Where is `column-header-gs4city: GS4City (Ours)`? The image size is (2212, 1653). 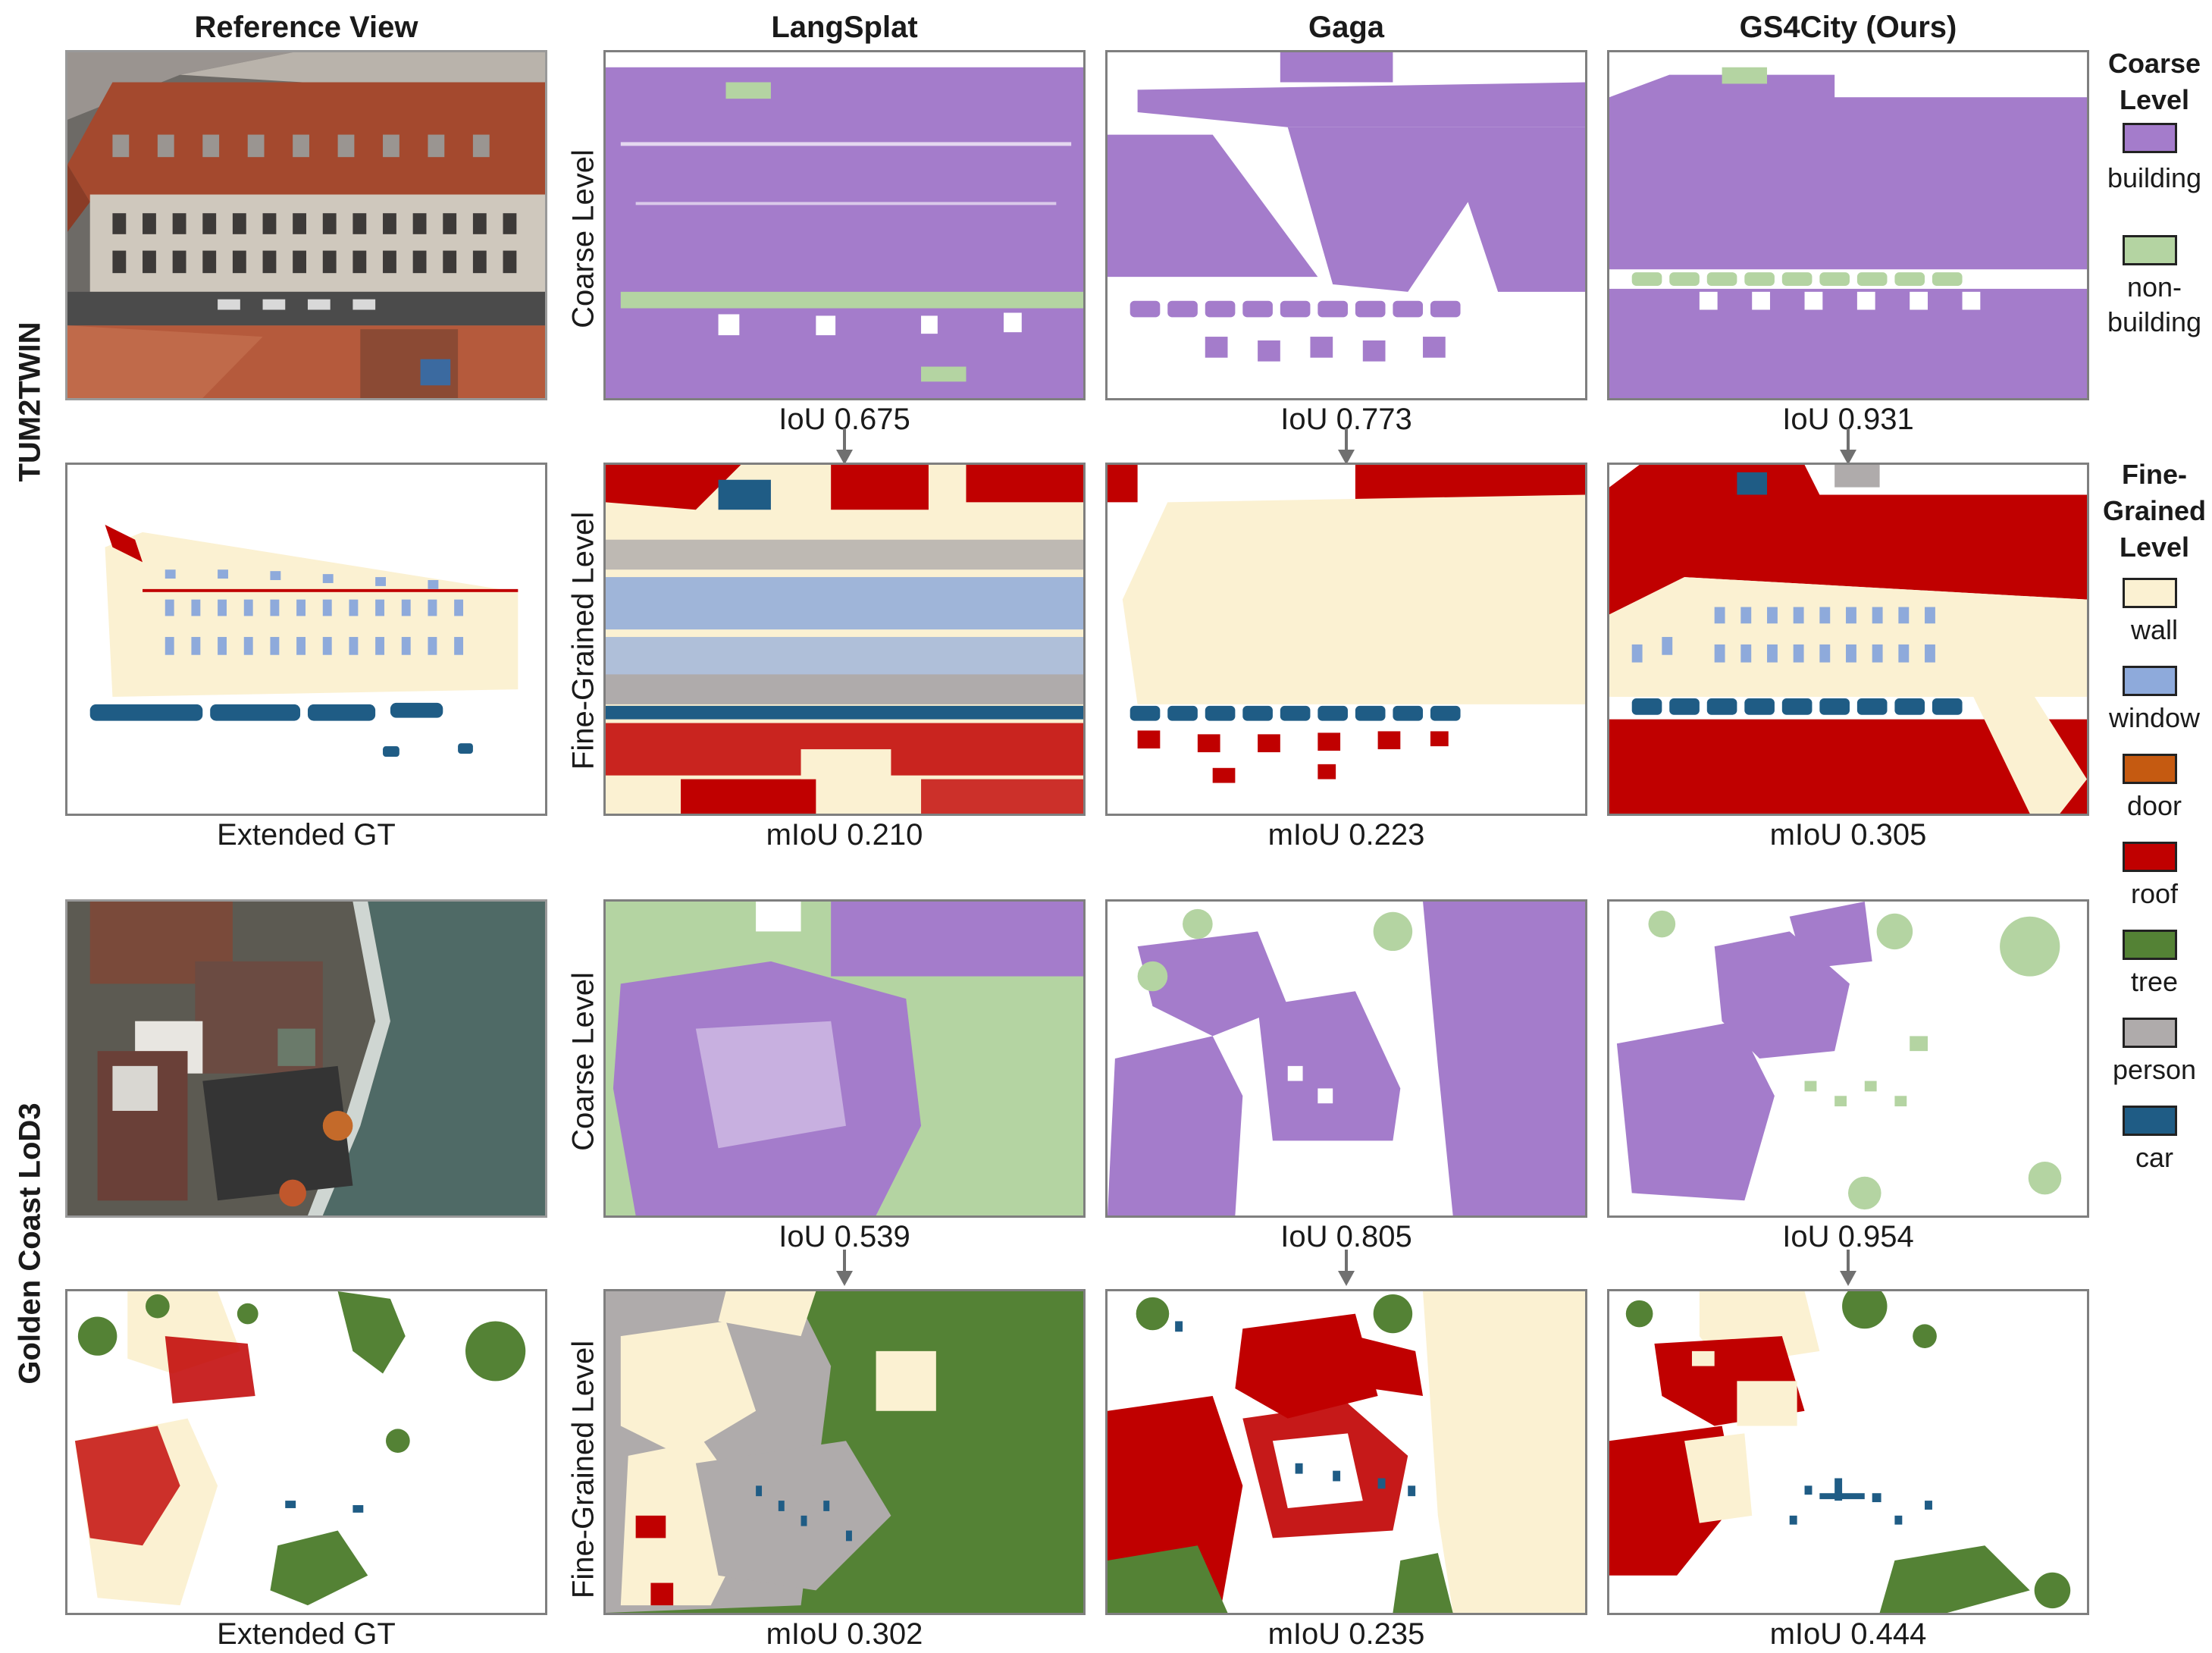 column-header-gs4city: GS4City (Ours) is located at coordinates (1848, 27).